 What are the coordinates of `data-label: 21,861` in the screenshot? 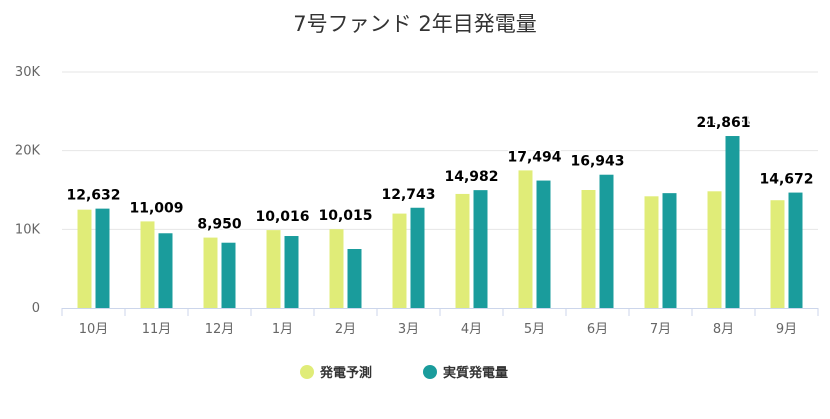 It's located at (723, 123).